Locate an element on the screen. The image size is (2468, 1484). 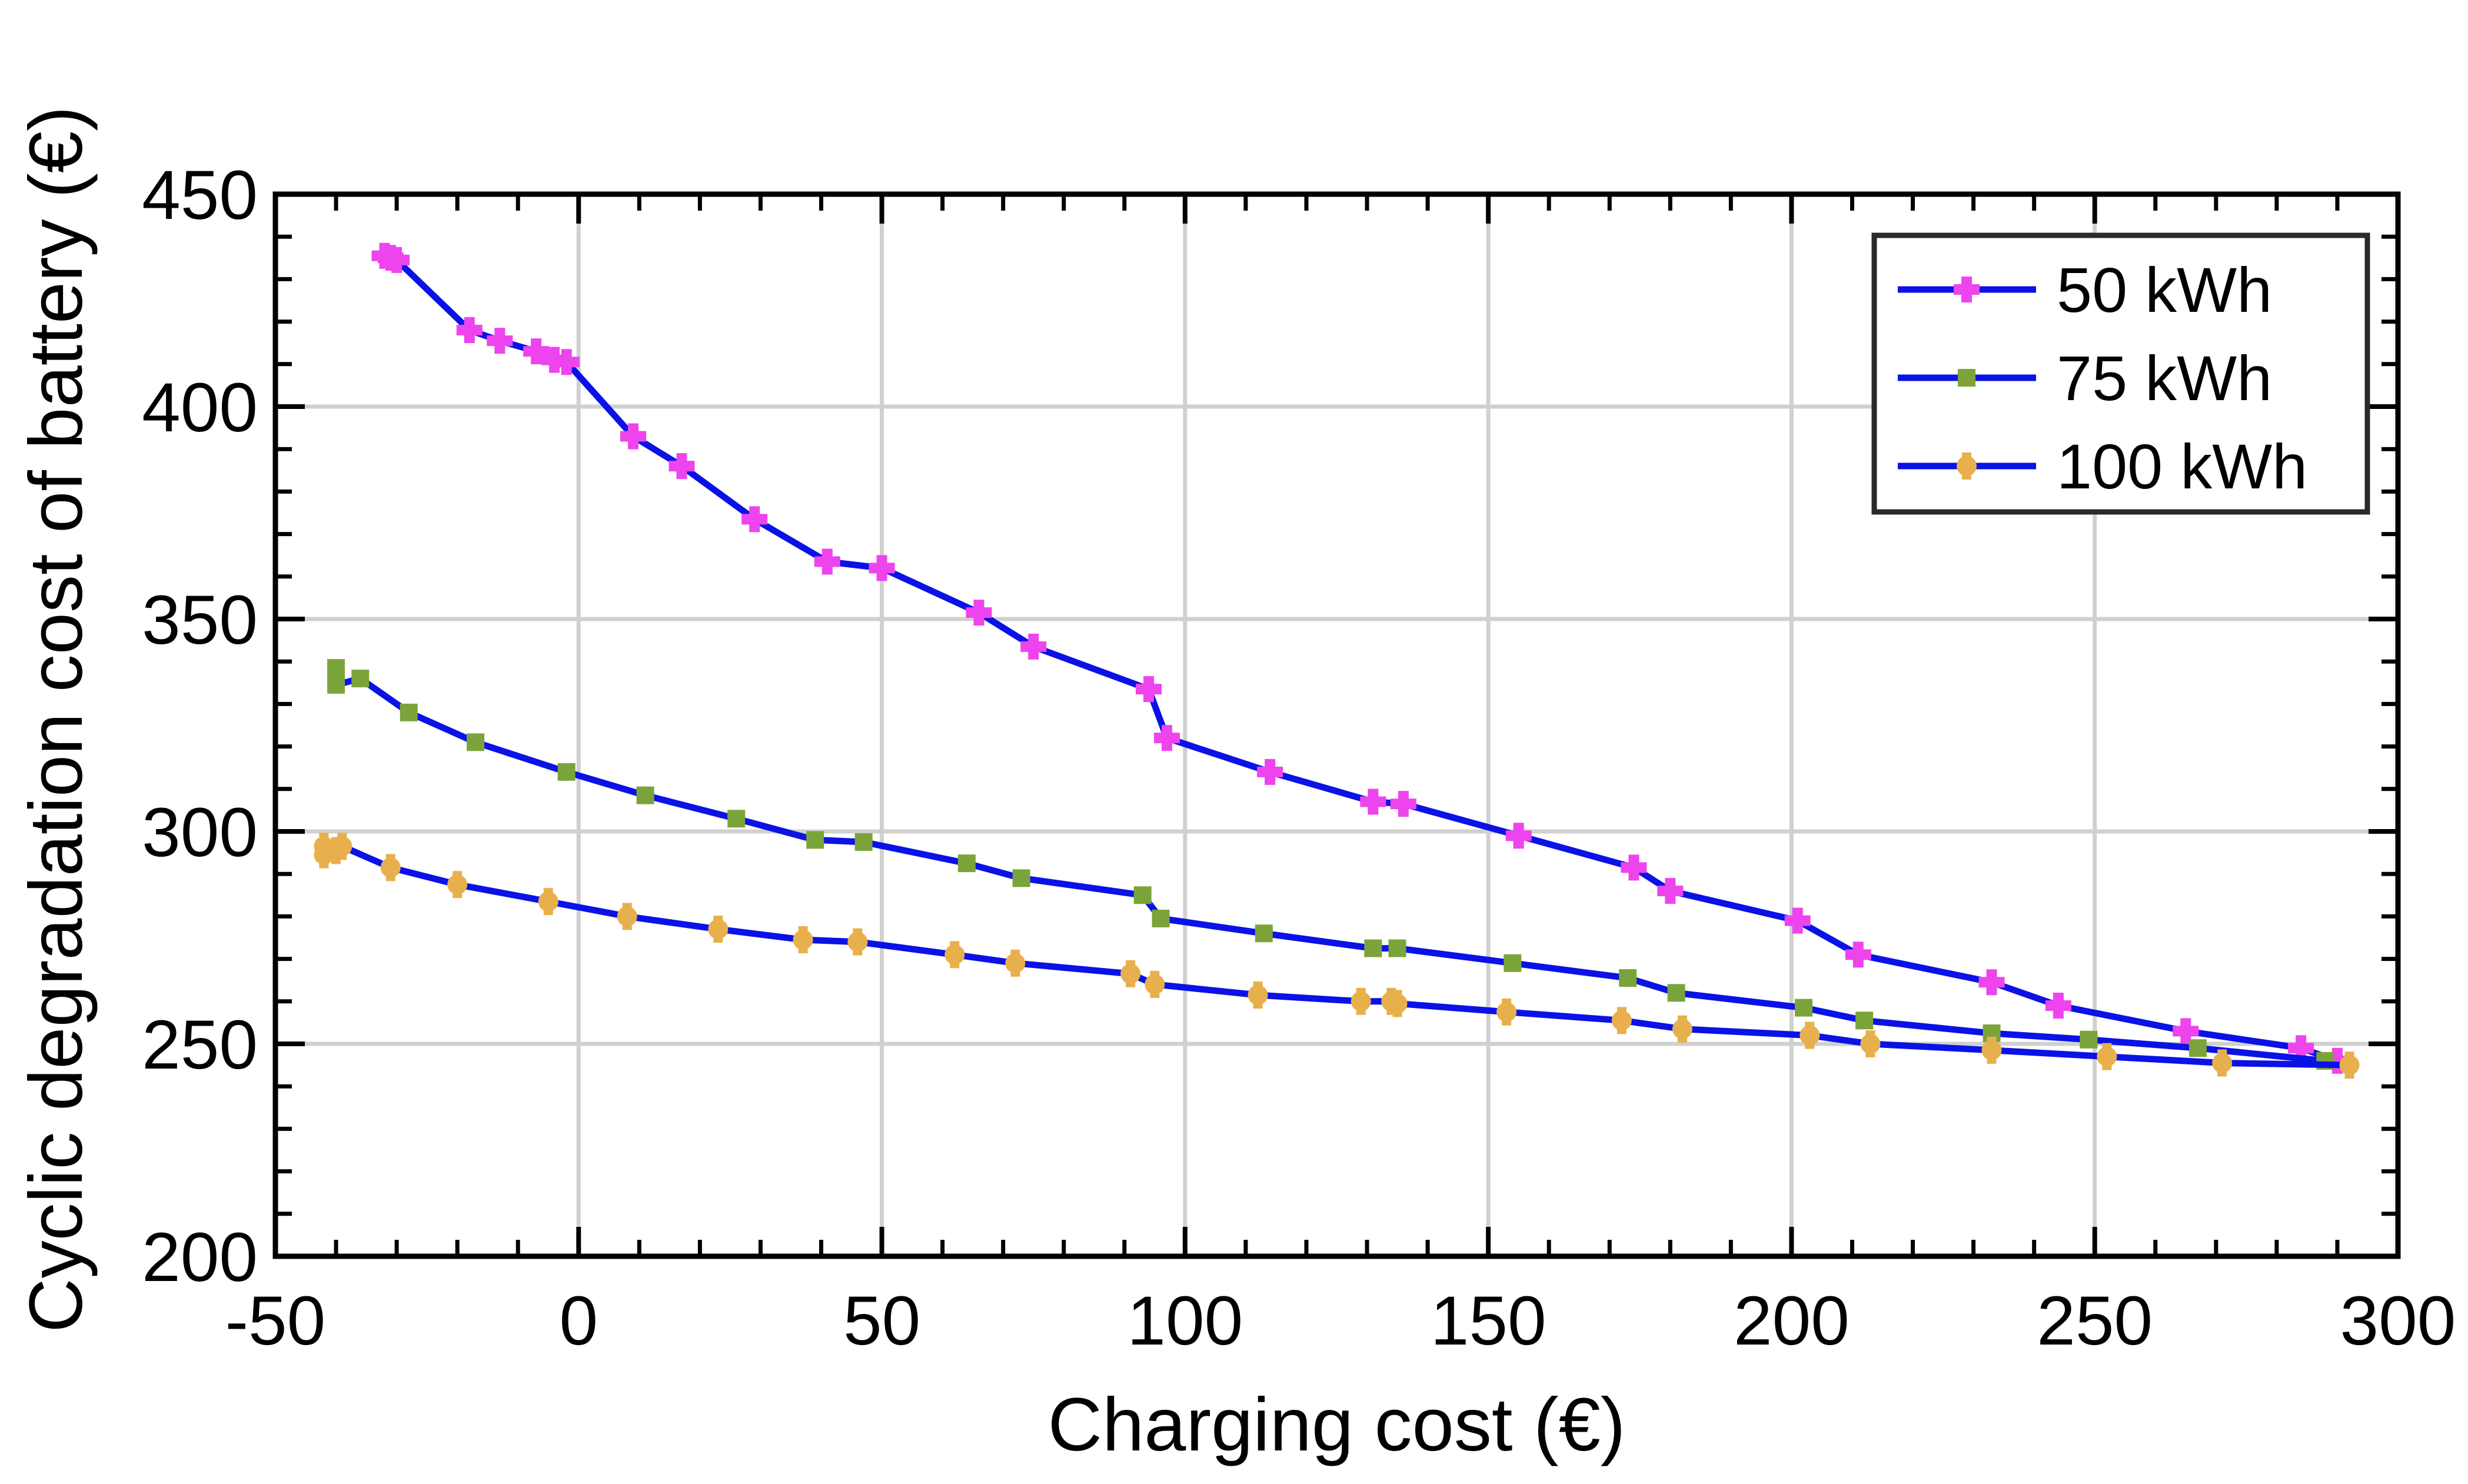
y-tick-label: 400 is located at coordinates (200, 408).